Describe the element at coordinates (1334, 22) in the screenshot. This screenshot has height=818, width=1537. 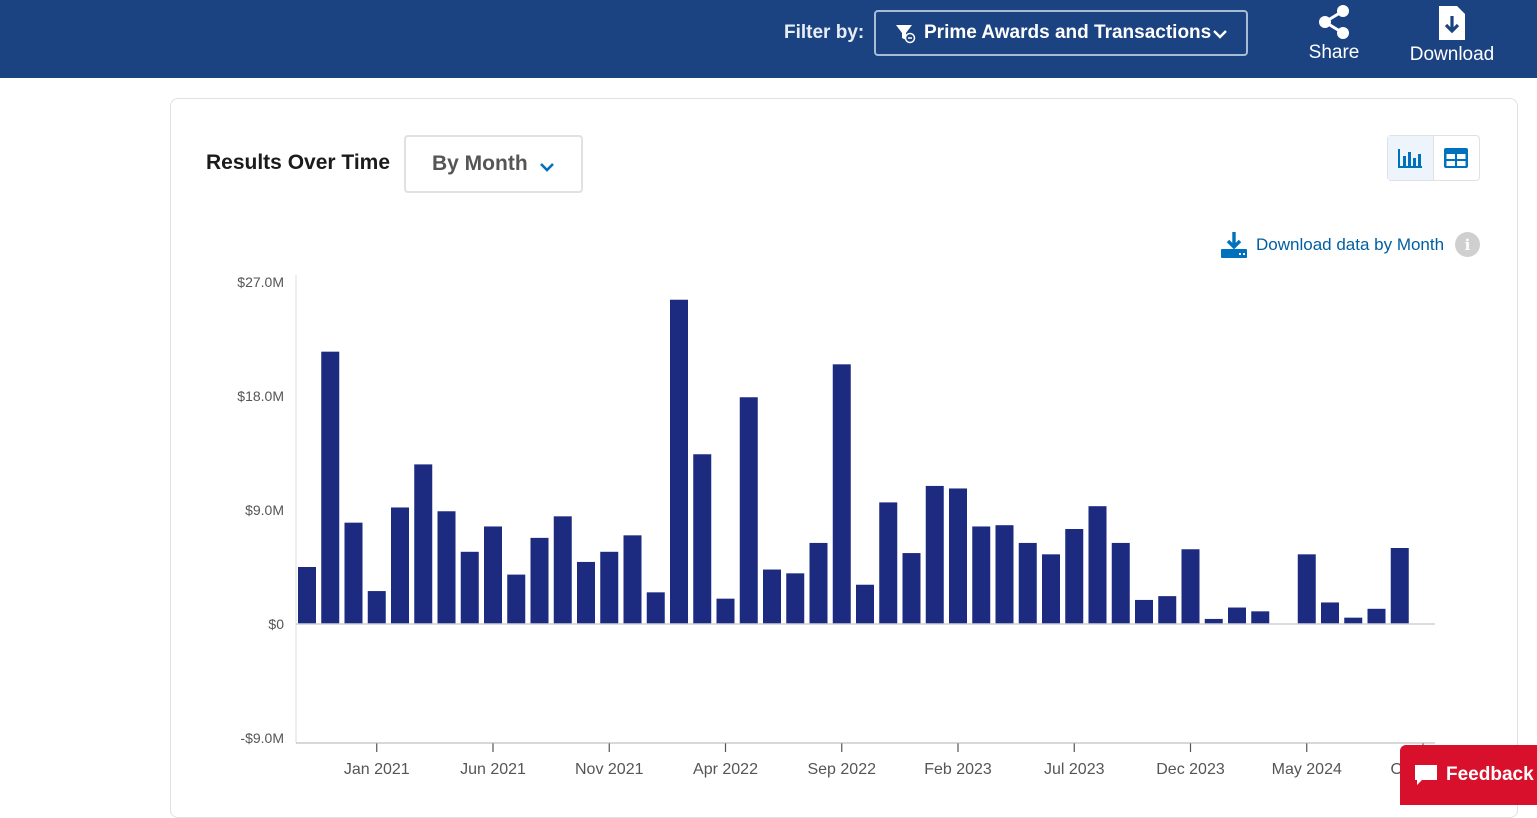
I see `share-icon` at that location.